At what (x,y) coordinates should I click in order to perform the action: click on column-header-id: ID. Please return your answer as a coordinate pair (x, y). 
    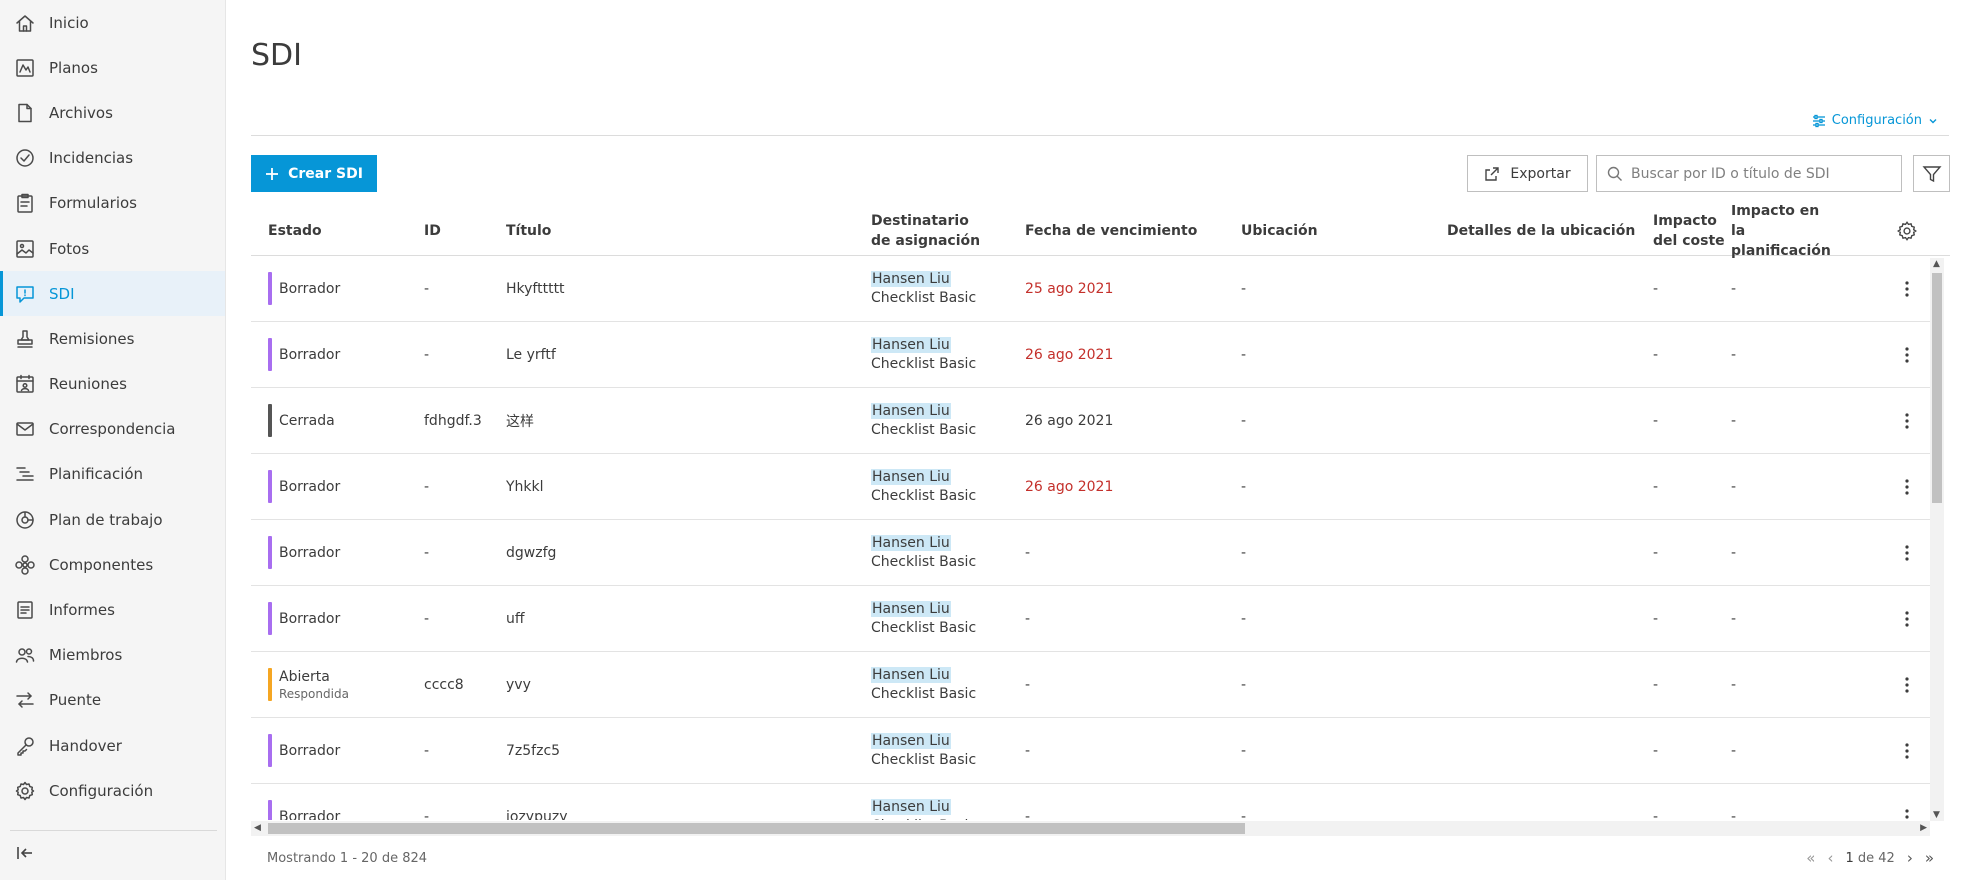
    Looking at the image, I should click on (432, 230).